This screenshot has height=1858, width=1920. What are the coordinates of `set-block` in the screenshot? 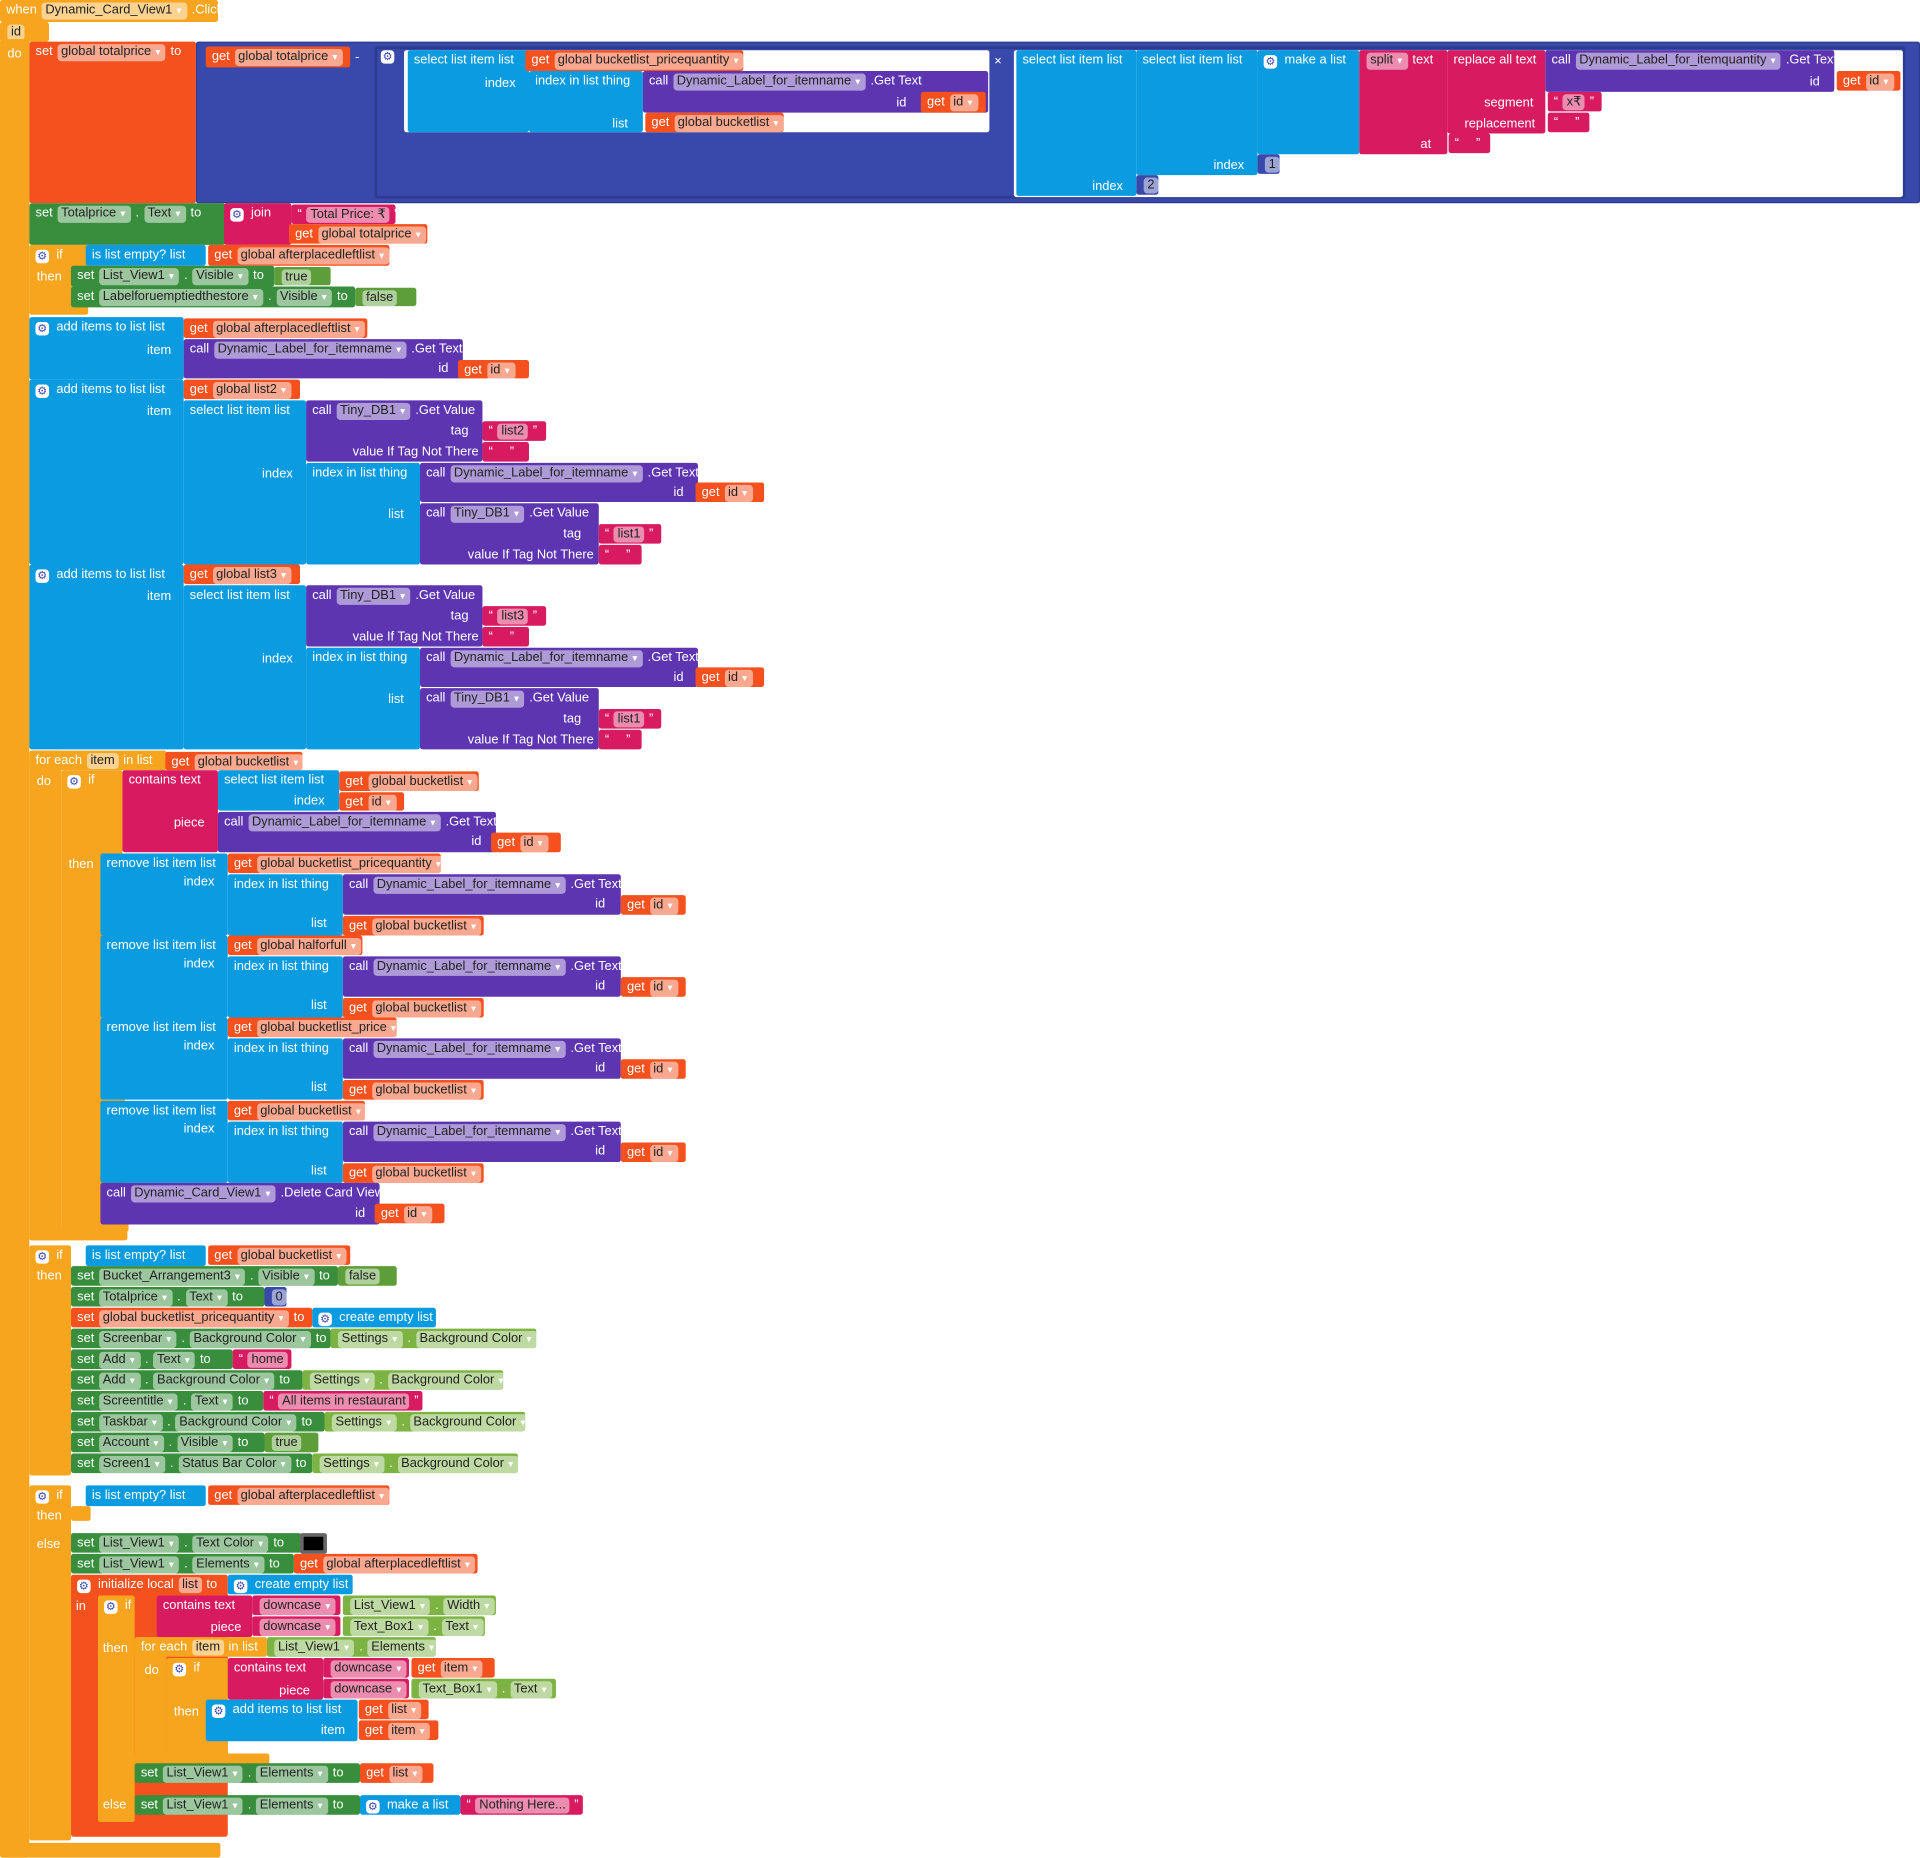 It's located at (112, 122).